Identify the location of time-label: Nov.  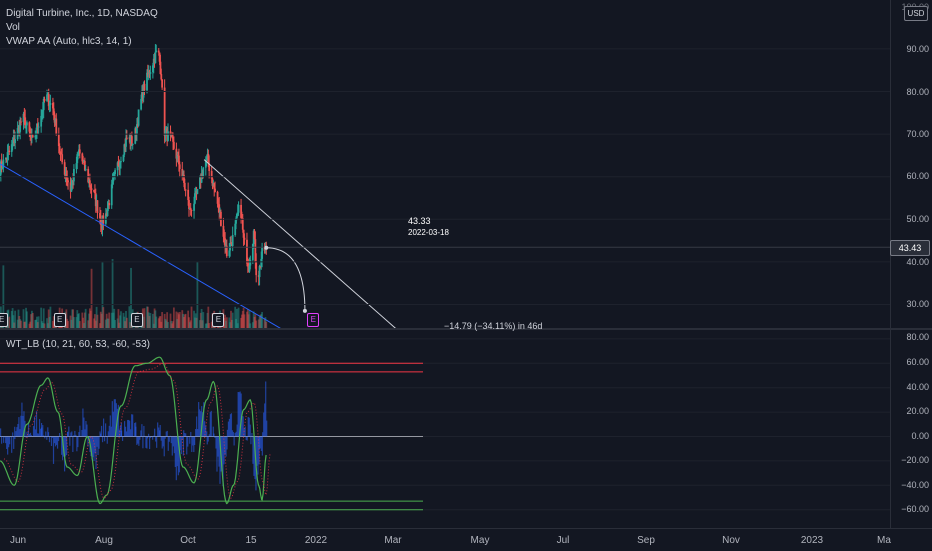
(731, 540).